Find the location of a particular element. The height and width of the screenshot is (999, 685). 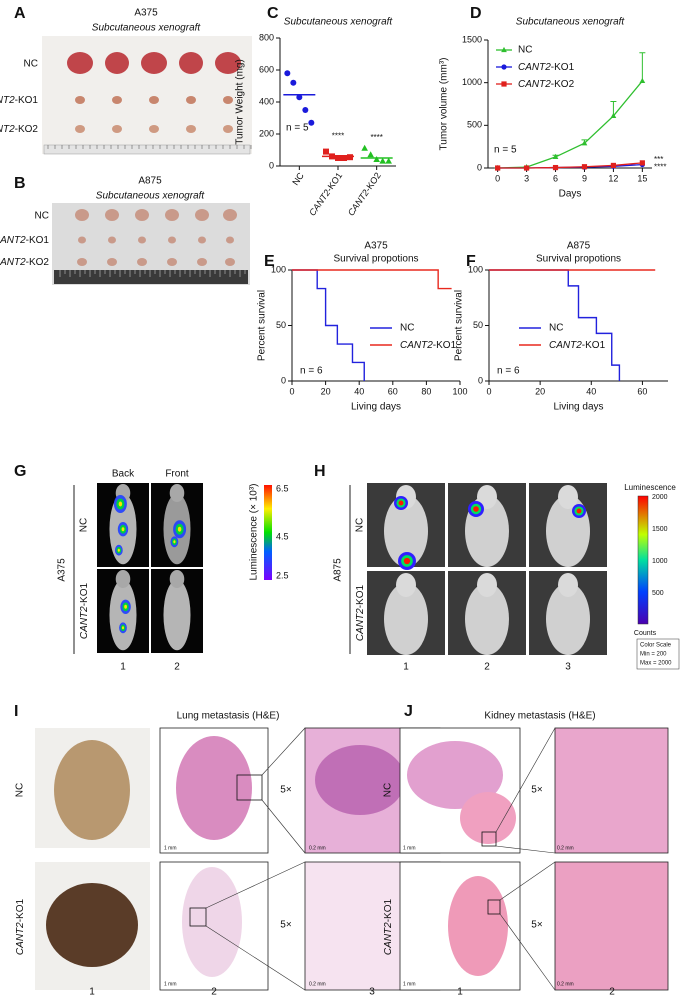

annotation: *** is located at coordinates (658, 159).